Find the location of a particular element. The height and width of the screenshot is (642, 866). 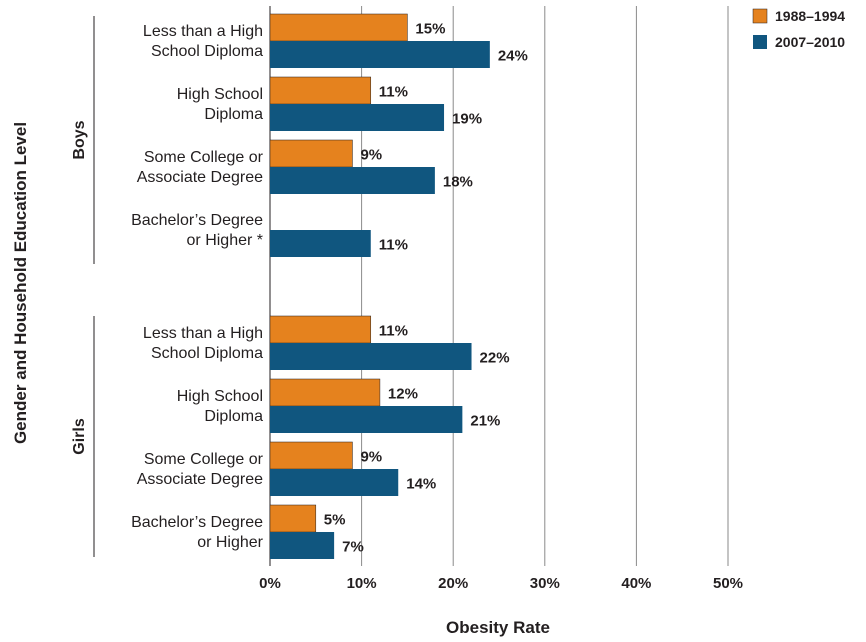

x-tick-label-0: 0% is located at coordinates (270, 583).